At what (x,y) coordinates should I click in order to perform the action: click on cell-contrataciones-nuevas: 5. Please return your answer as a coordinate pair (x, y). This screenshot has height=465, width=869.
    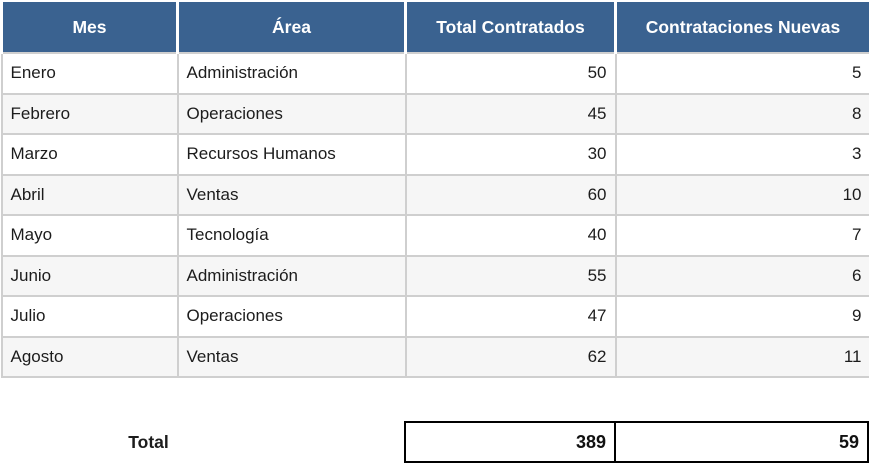
    Looking at the image, I should click on (741, 73).